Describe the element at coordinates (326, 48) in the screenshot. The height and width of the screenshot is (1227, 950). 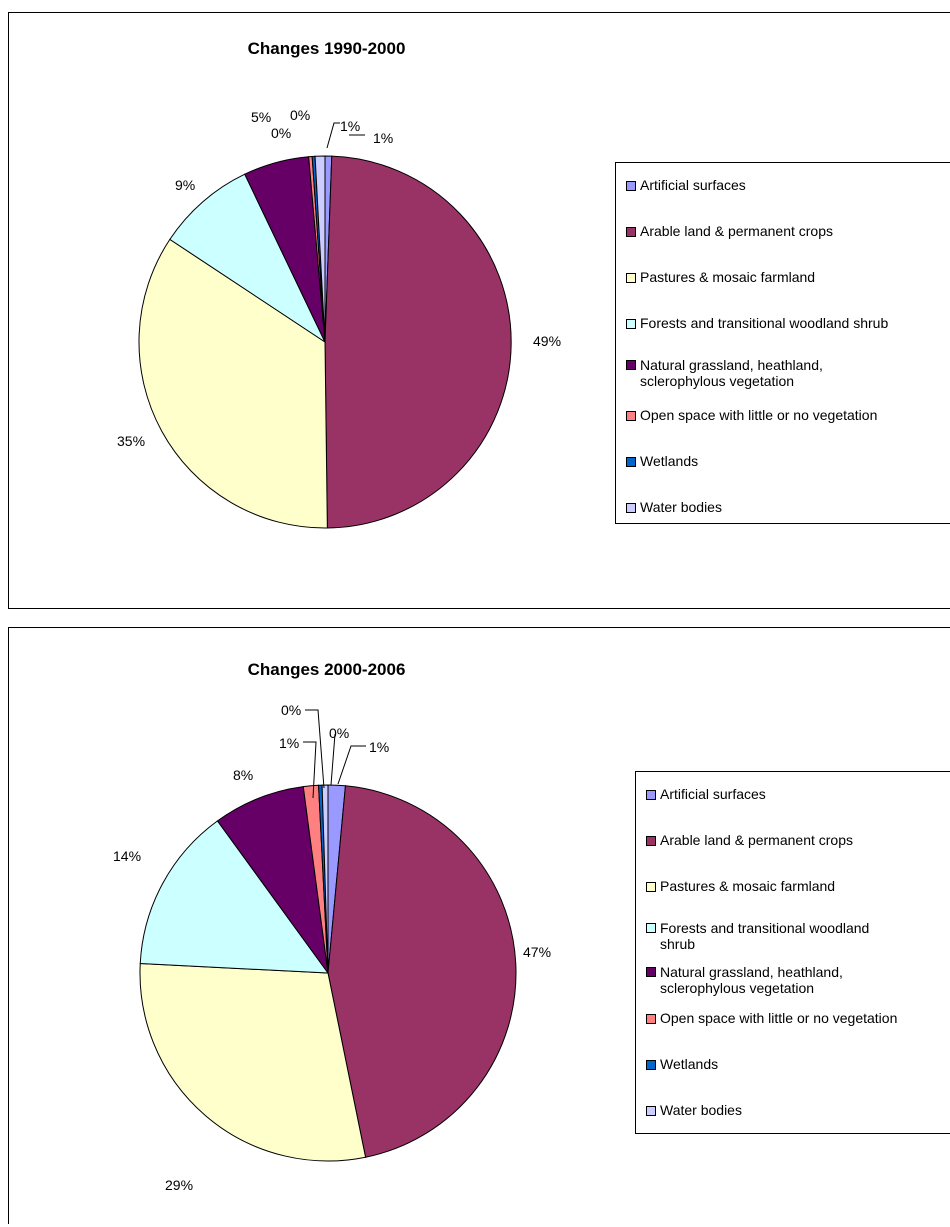
I see `chart-title: Changes 1990-2000` at that location.